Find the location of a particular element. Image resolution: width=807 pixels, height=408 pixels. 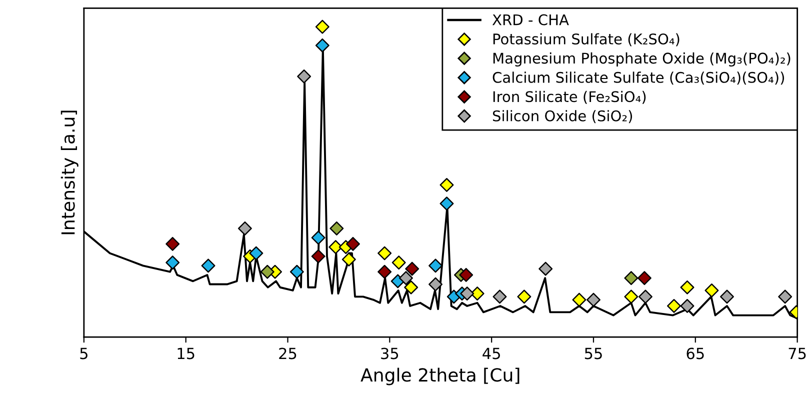

x-tick-label: 65 is located at coordinates (695, 354).